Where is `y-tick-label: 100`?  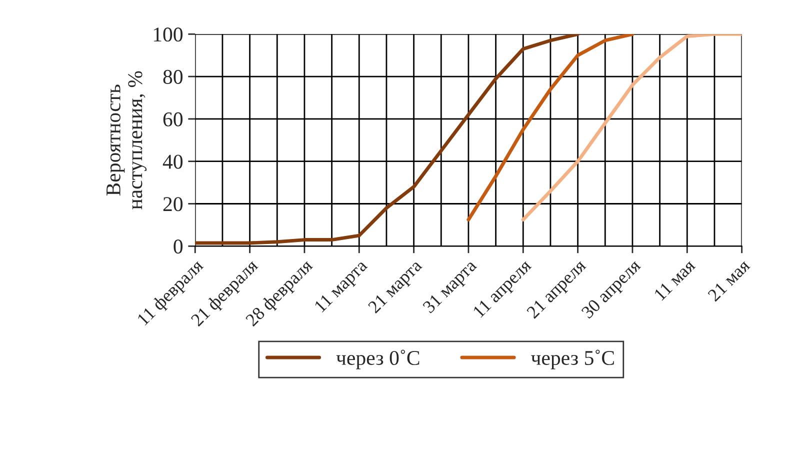
y-tick-label: 100 is located at coordinates (168, 35).